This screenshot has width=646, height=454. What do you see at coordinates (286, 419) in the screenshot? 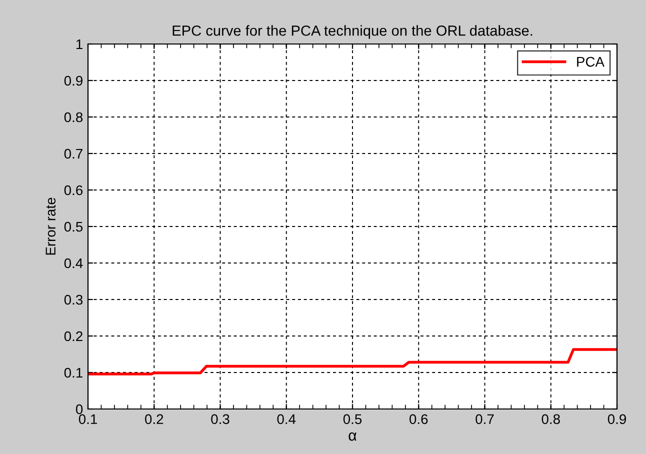
I see `x-tick-label: 0.4` at bounding box center [286, 419].